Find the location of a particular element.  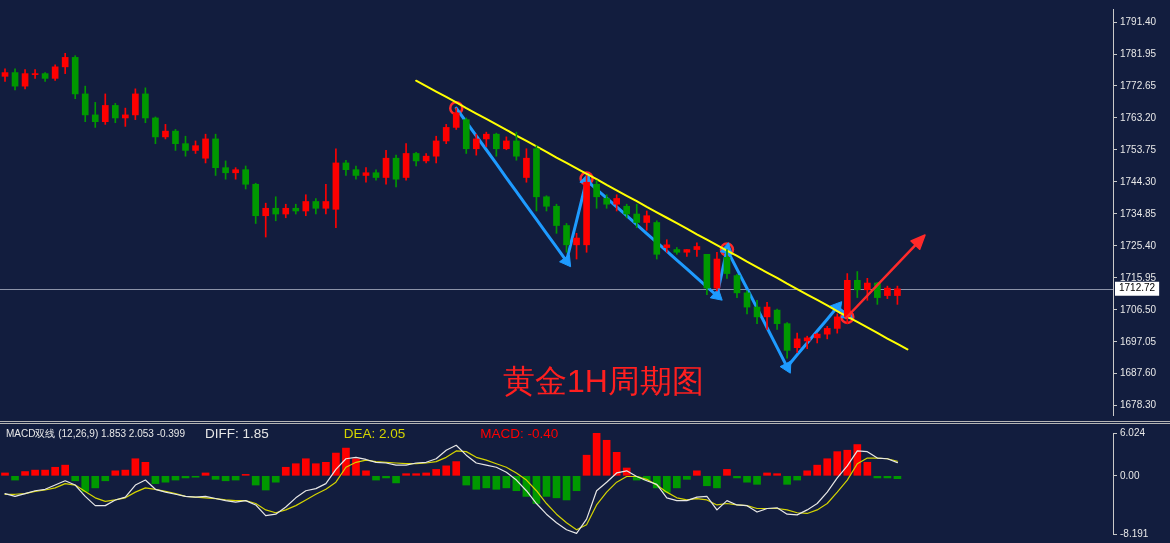

y-tick-label: 1725.40 is located at coordinates (1138, 245).